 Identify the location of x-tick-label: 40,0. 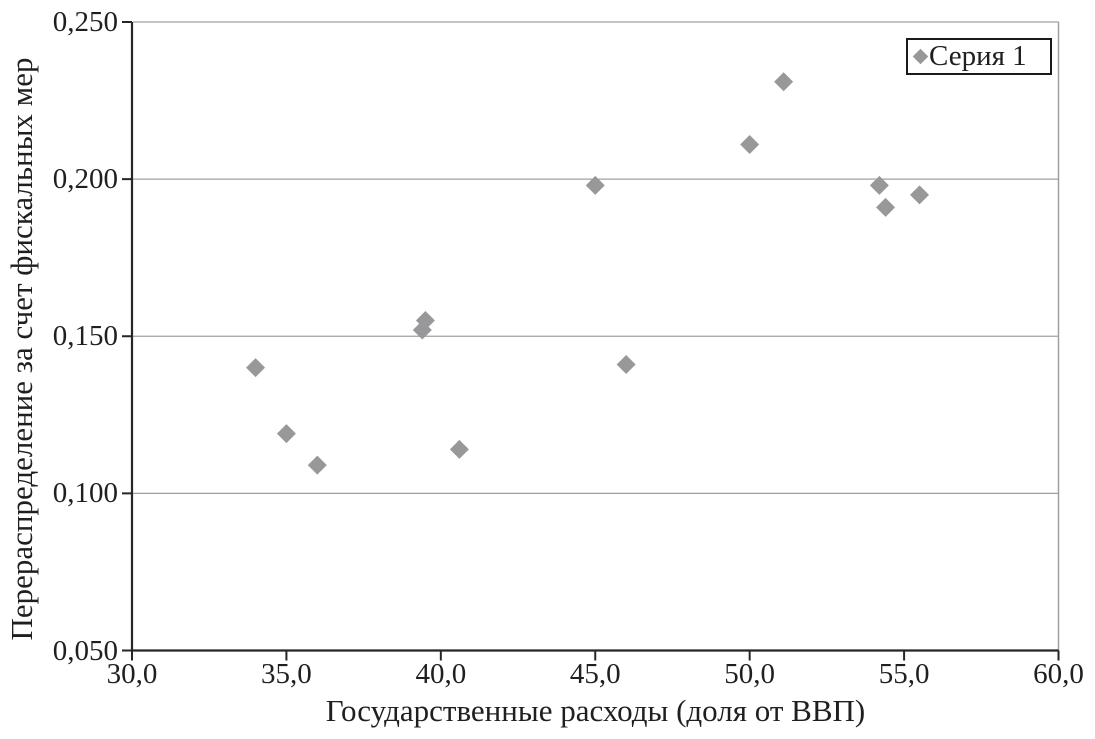
(441, 674).